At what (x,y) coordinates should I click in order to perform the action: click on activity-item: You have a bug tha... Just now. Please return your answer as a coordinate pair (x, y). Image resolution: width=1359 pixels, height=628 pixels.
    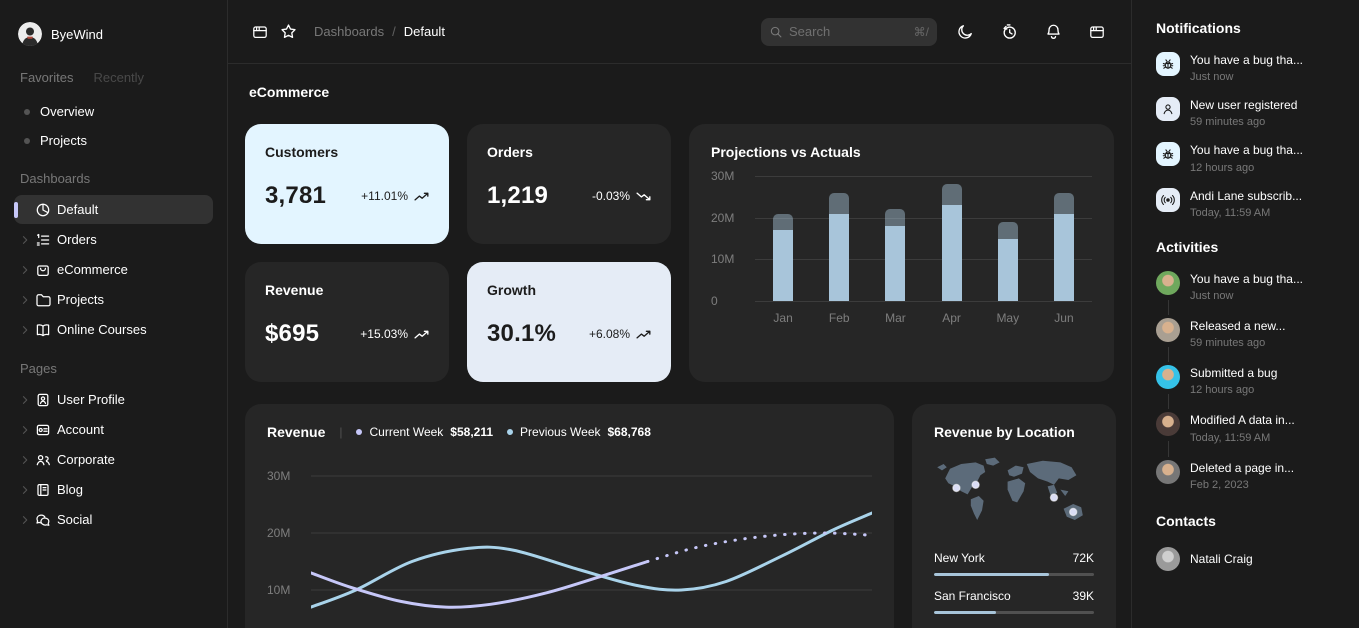
    Looking at the image, I should click on (1245, 291).